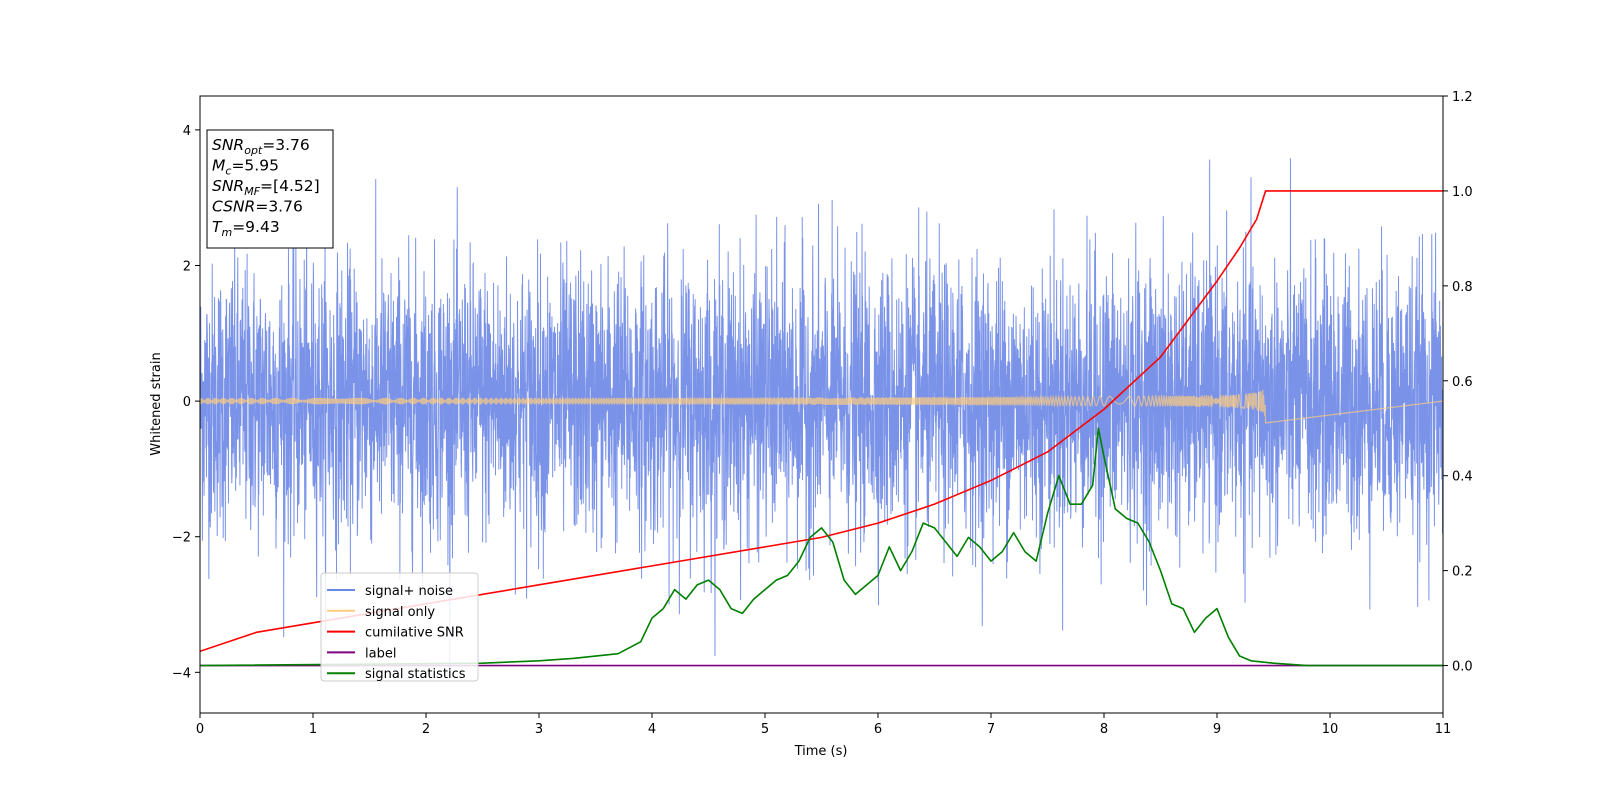 This screenshot has width=1600, height=800. Describe the element at coordinates (290, 186) in the screenshot. I see `annotation-value: =[4.52]` at that location.